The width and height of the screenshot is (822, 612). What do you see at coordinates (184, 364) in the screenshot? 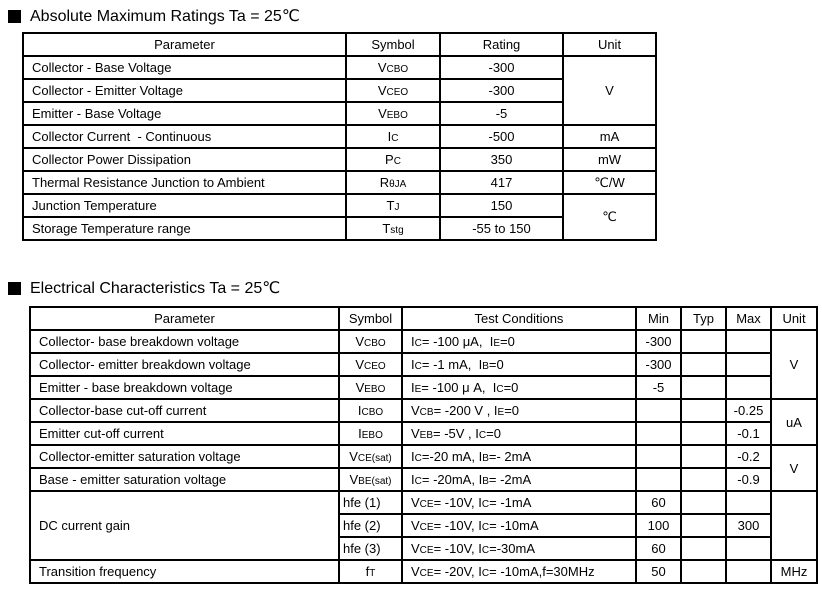
I see `param-cell: Collector- emitter breakdown voltage` at bounding box center [184, 364].